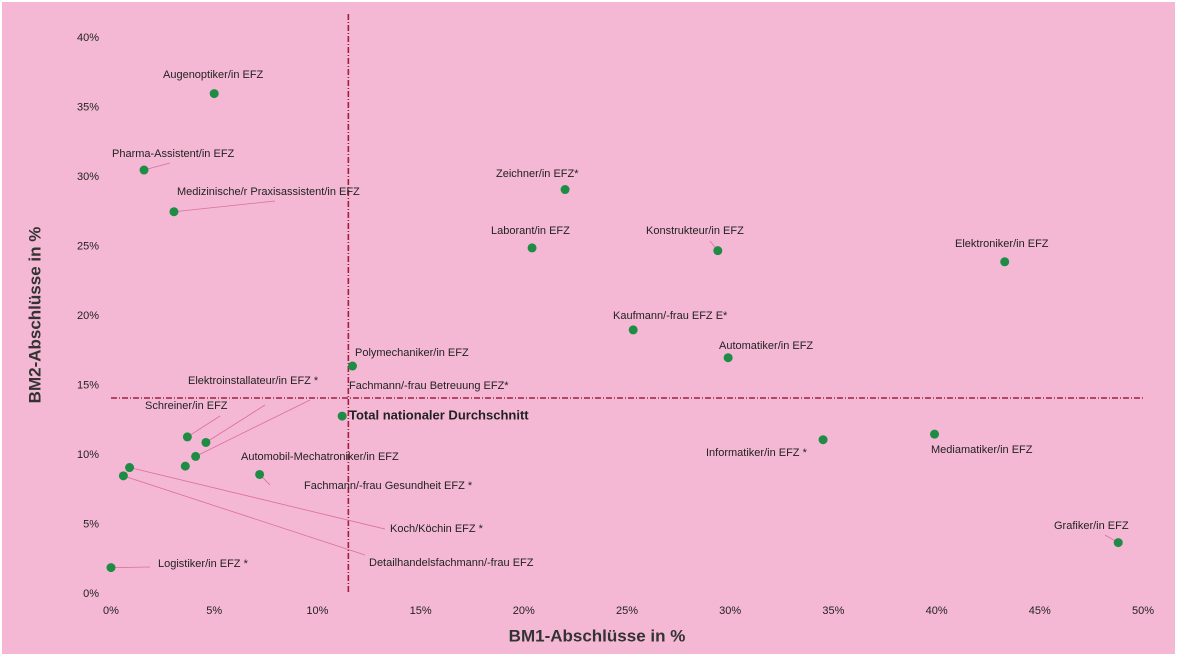 The width and height of the screenshot is (1177, 656). Describe the element at coordinates (530, 231) in the screenshot. I see `point-label: Laborant/in EFZ` at that location.